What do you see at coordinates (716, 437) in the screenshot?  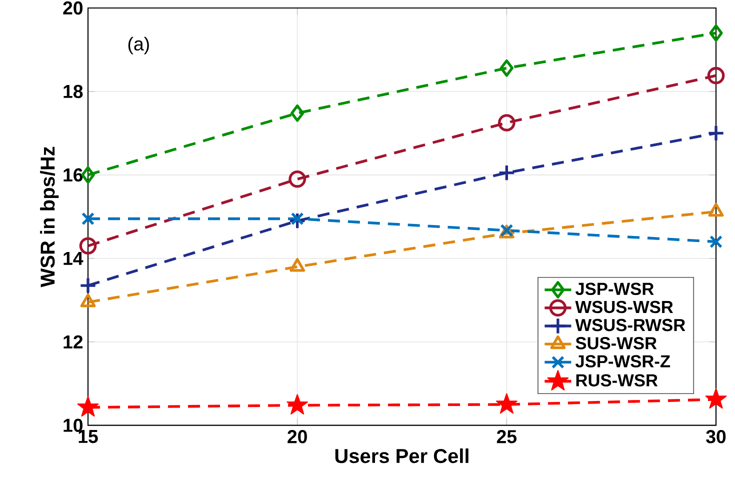 I see `x-tick-label: 30` at bounding box center [716, 437].